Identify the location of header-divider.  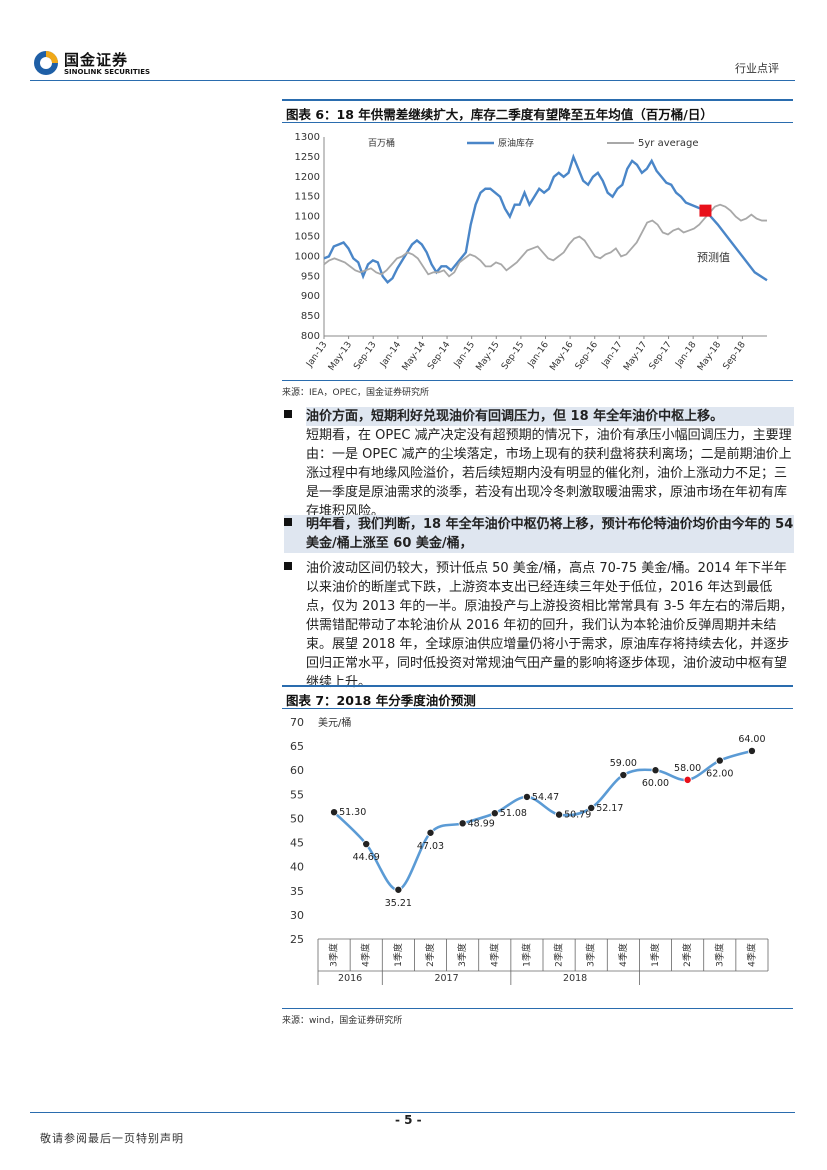
(412, 80).